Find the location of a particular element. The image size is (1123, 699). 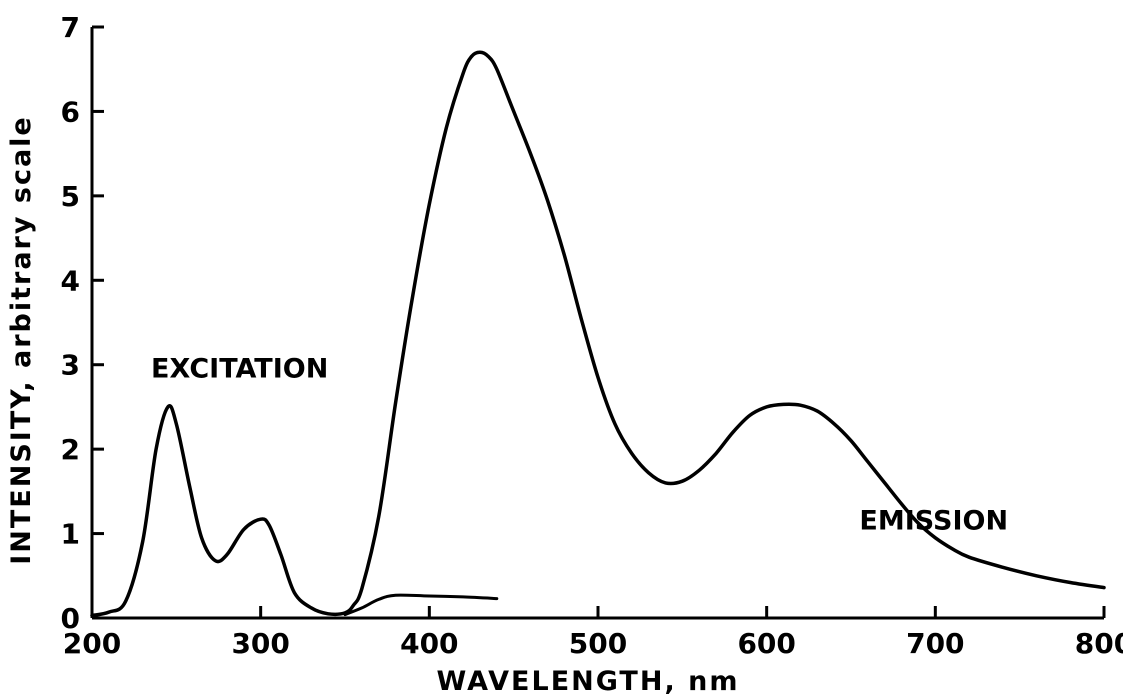

x-tick-label-200: 200 is located at coordinates (92, 643).